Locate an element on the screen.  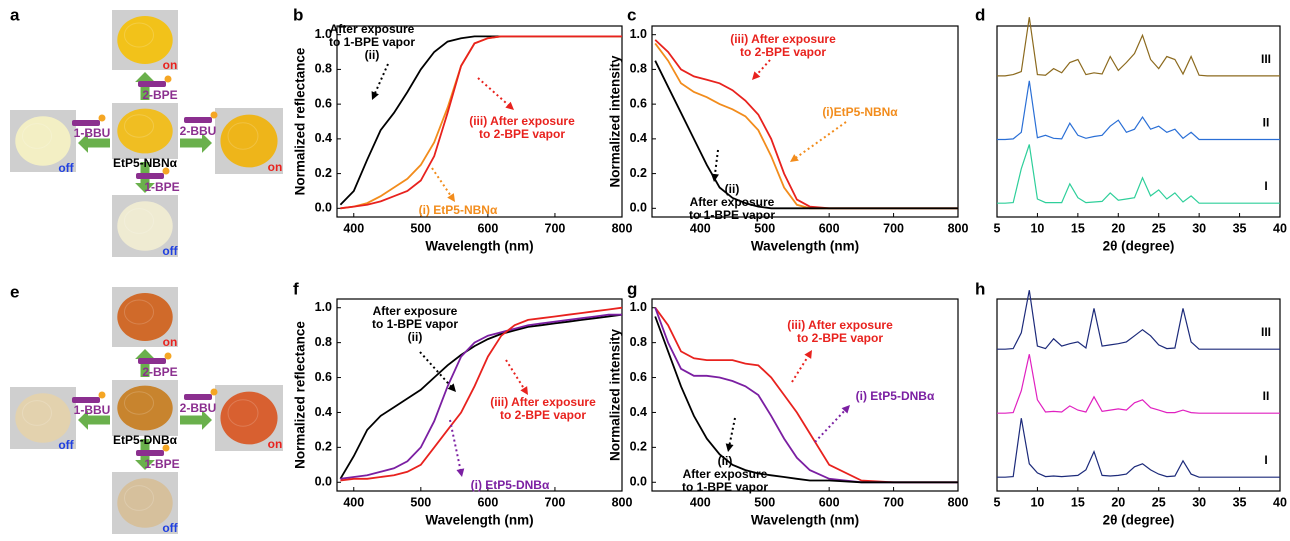
center-label: EtP5-DNBα is located at coordinates (145, 440).